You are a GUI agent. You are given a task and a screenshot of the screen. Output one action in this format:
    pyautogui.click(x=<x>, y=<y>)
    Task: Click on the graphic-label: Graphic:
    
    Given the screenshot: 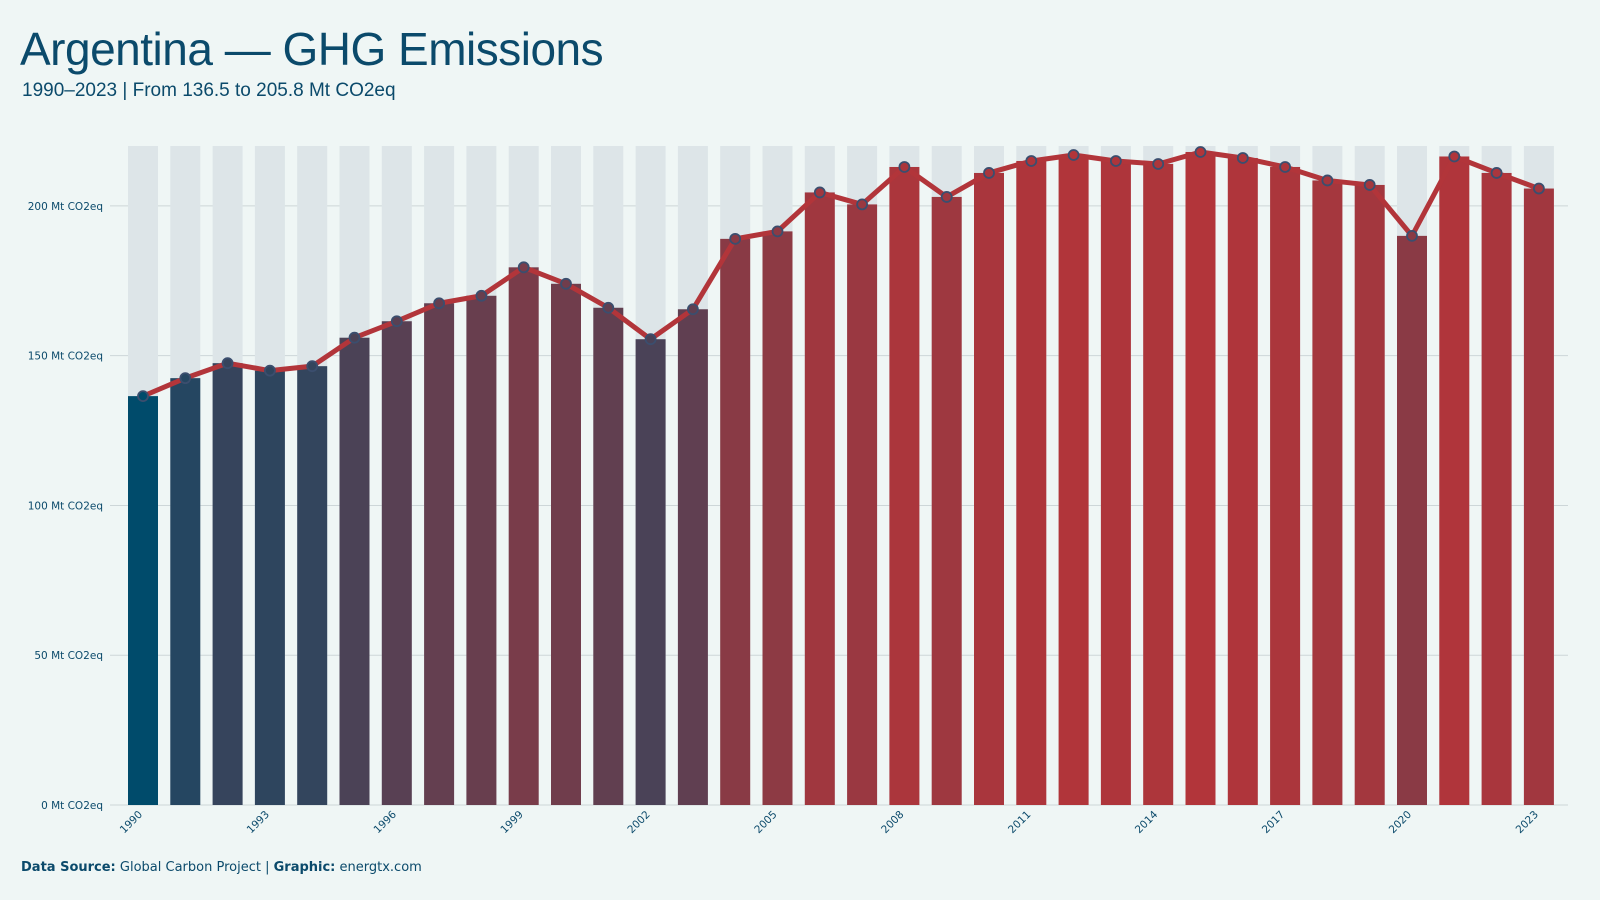 What is the action you would take?
    pyautogui.click(x=304, y=867)
    